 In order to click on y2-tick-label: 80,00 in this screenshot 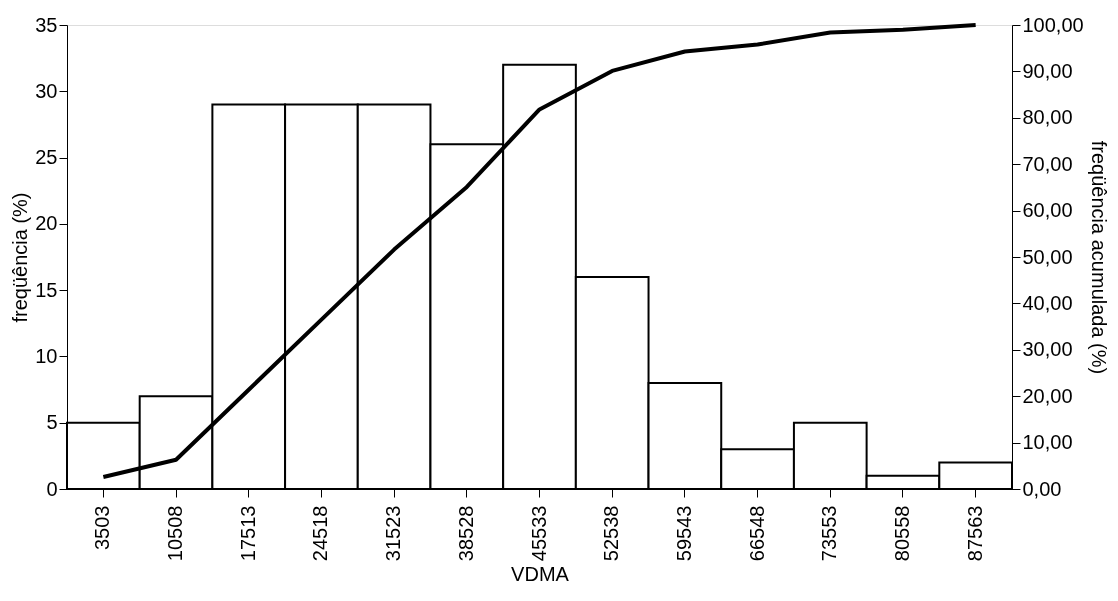, I will do `click(1047, 117)`.